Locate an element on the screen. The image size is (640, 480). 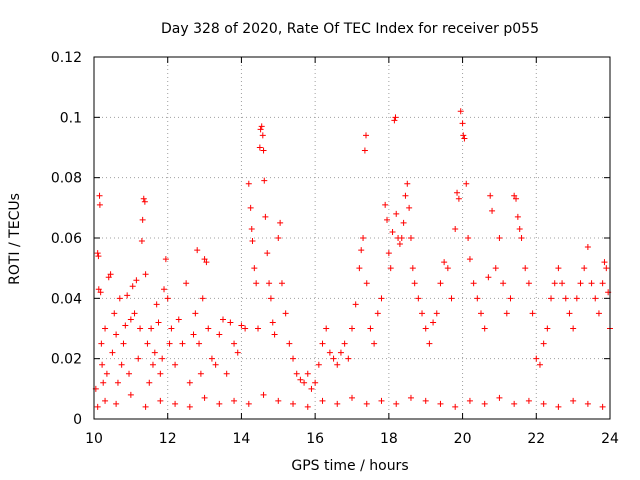
x-tick-label: 14 is located at coordinates (242, 439).